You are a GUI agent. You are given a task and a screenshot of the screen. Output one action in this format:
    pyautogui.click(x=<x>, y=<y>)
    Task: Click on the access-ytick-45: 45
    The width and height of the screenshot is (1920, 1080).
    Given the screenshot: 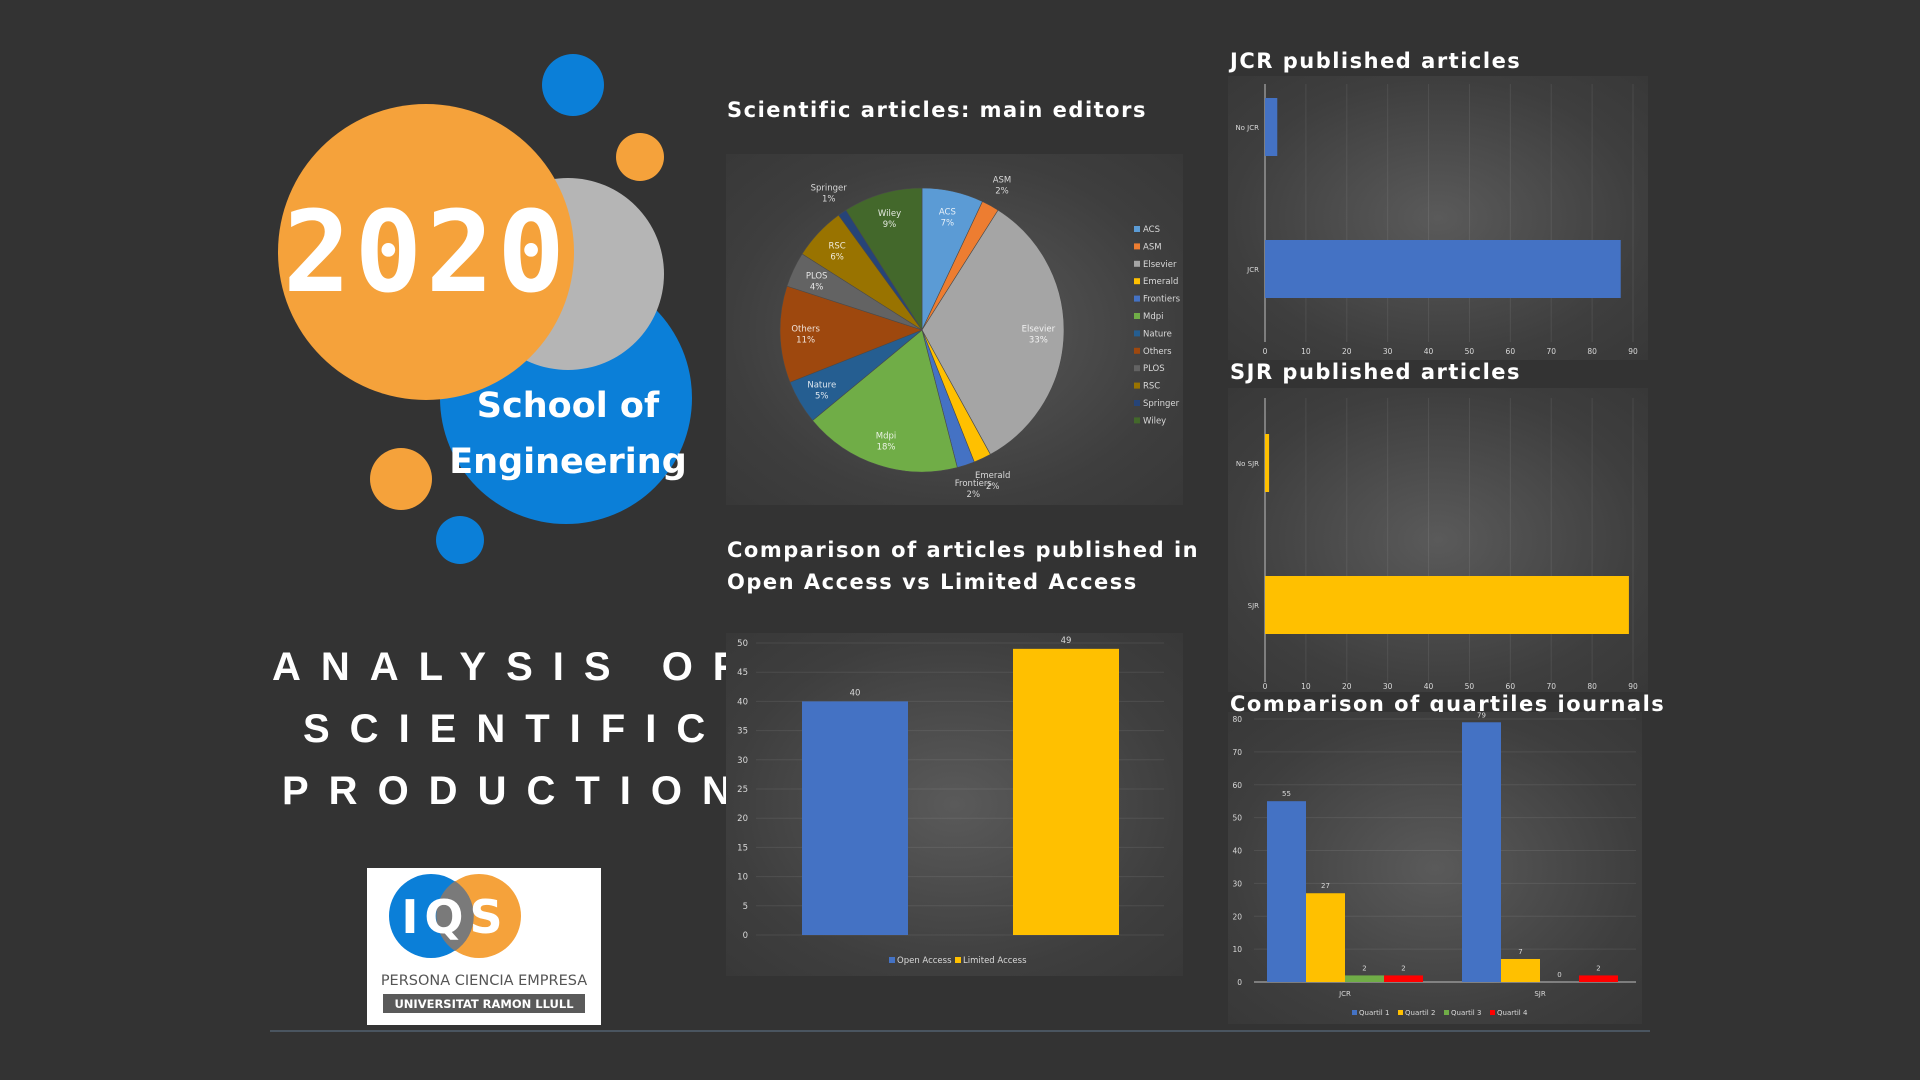 What is the action you would take?
    pyautogui.click(x=742, y=673)
    